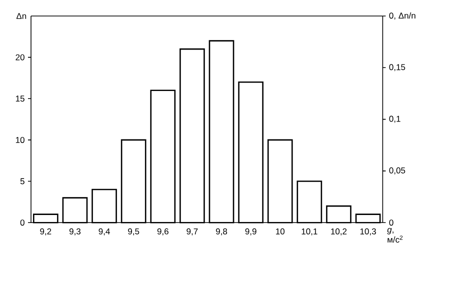 The image size is (459, 284). Describe the element at coordinates (310, 232) in the screenshot. I see `x-tick-label: 10,1` at that location.